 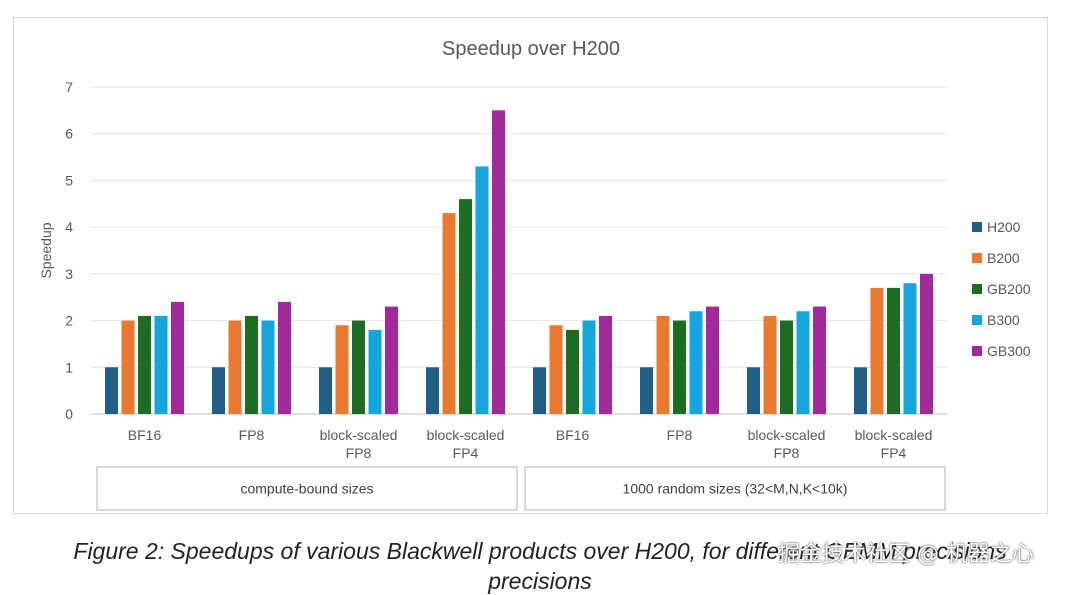 What do you see at coordinates (69, 367) in the screenshot?
I see `y-tick-label: 1` at bounding box center [69, 367].